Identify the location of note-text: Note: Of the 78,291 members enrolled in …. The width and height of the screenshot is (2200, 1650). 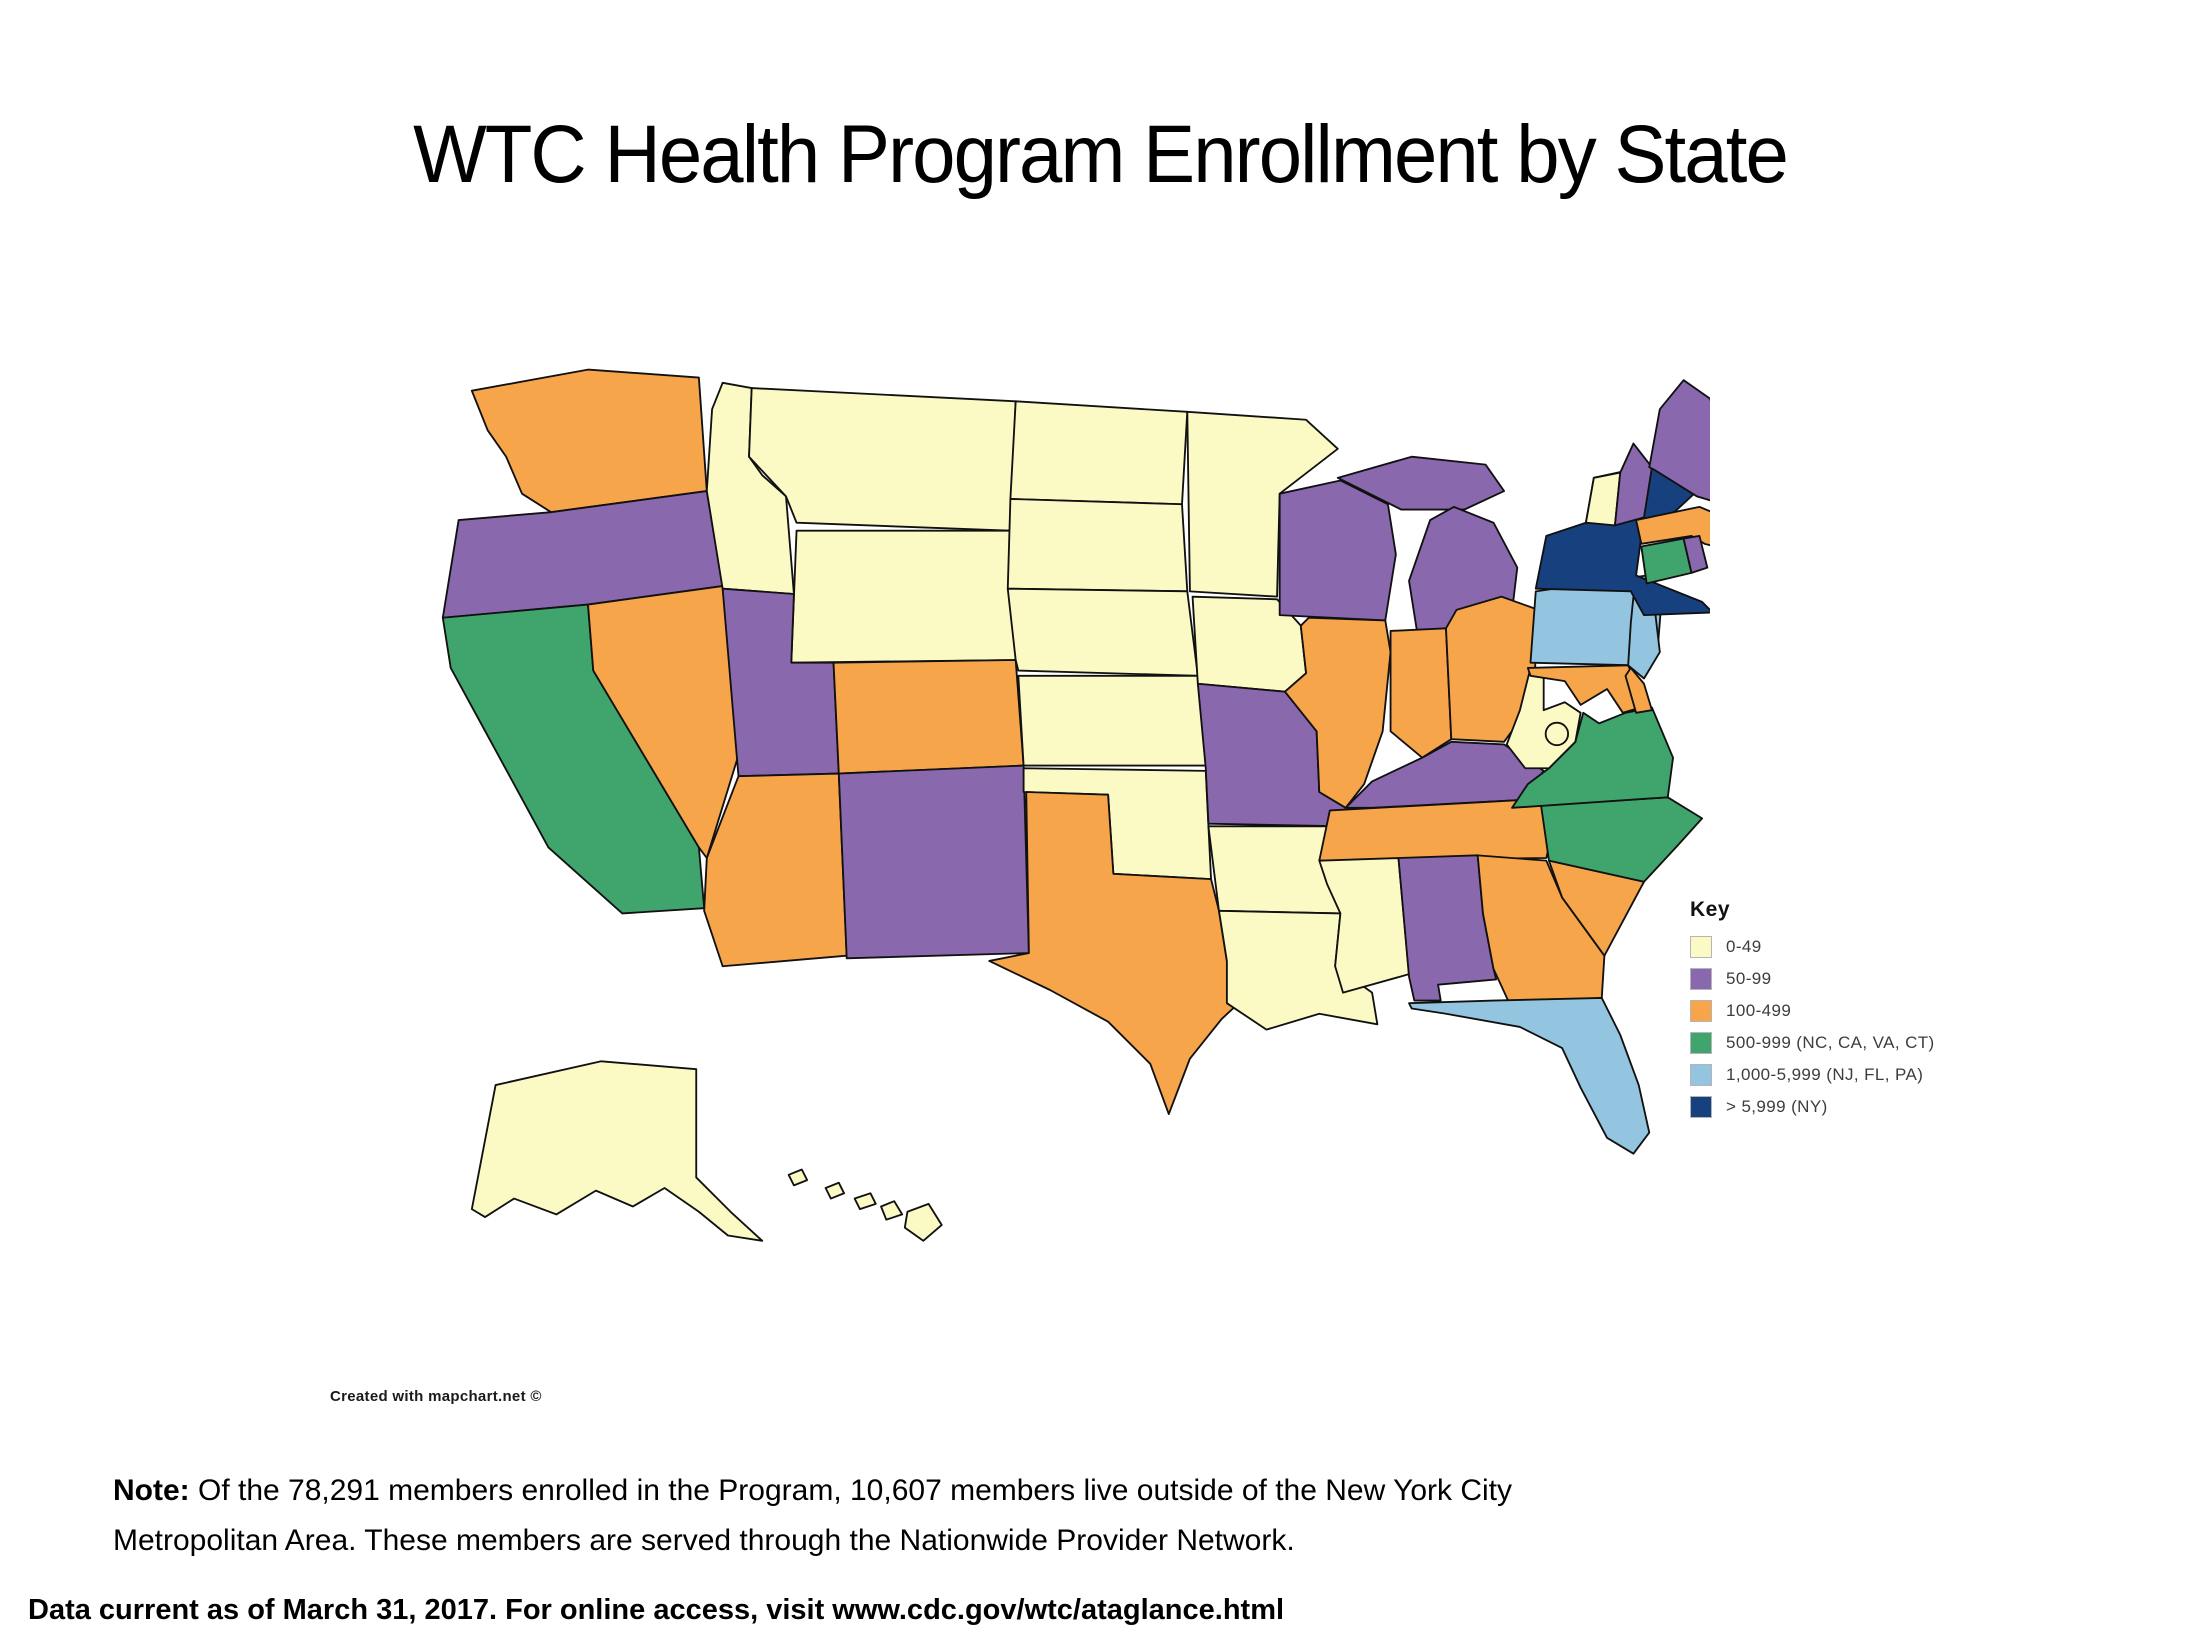
(853, 1516).